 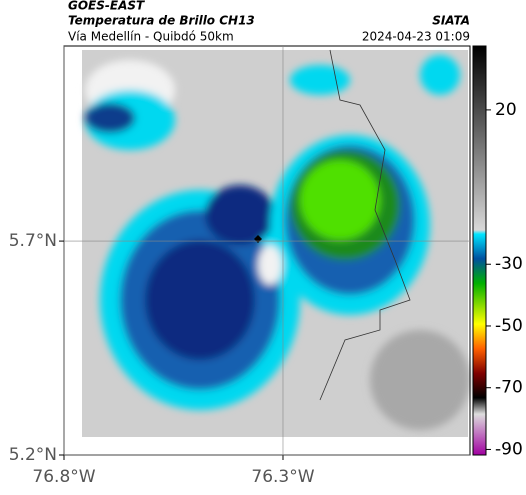 I want to click on x-tick-label: 76.3°W, so click(x=282, y=477).